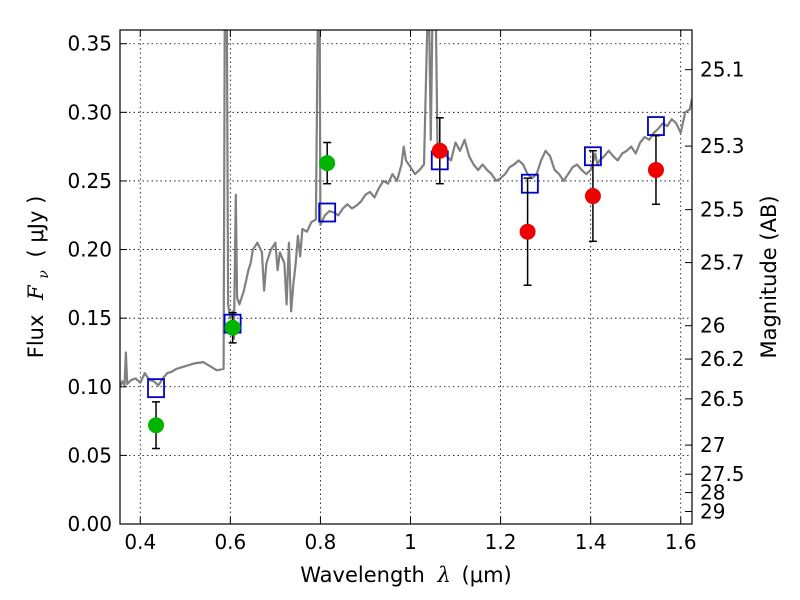 The width and height of the screenshot is (800, 600). I want to click on y-tick-label: 0.35, so click(89, 44).